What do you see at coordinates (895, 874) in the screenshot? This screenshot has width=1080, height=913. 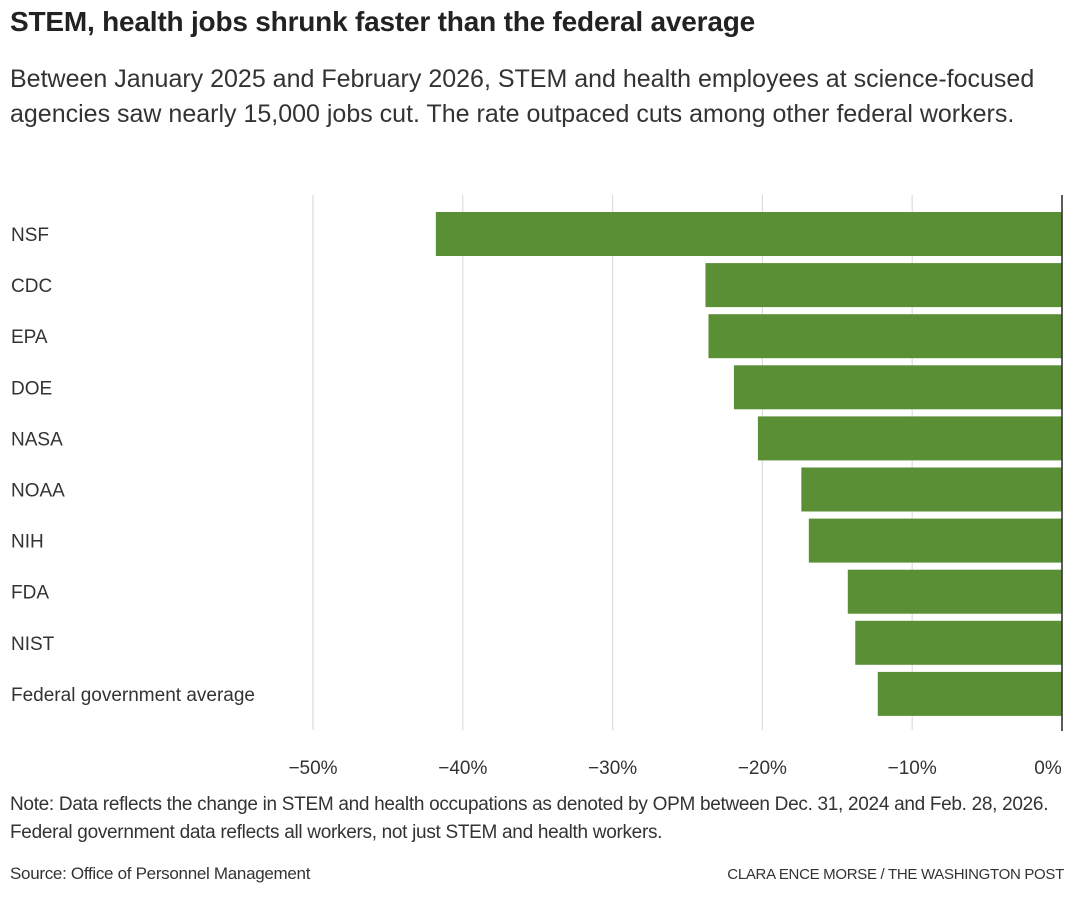 I see `chart-credit: CLARA ENCE MORSE / THE WASHINGTON POST` at bounding box center [895, 874].